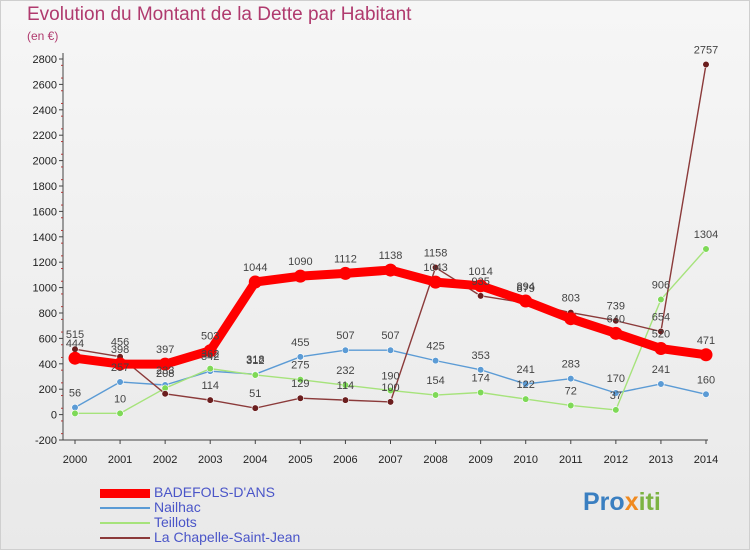  I want to click on y-tick-label: 1800, so click(45, 187).